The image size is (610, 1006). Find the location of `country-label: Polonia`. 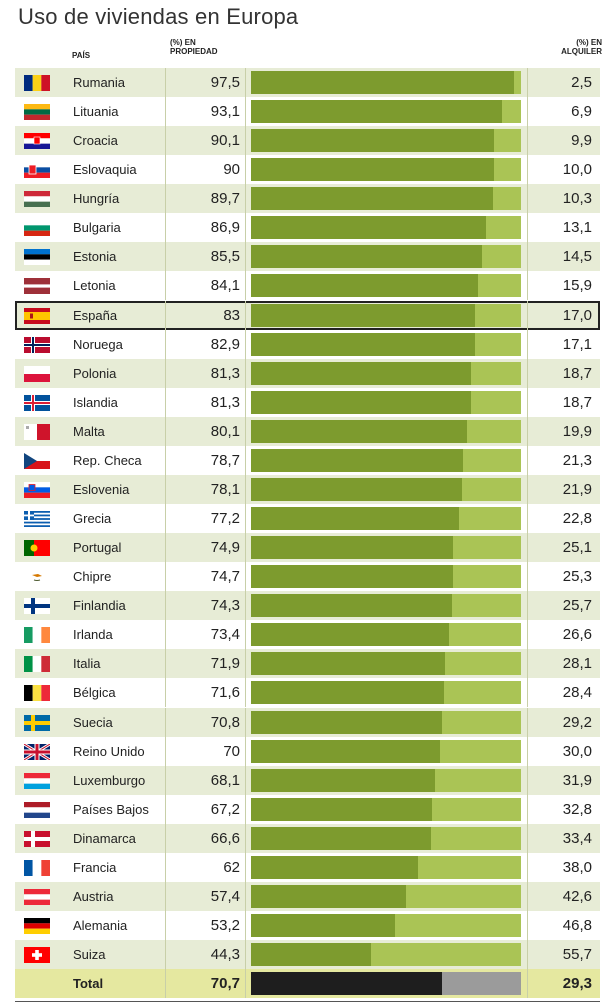

country-label: Polonia is located at coordinates (95, 373).